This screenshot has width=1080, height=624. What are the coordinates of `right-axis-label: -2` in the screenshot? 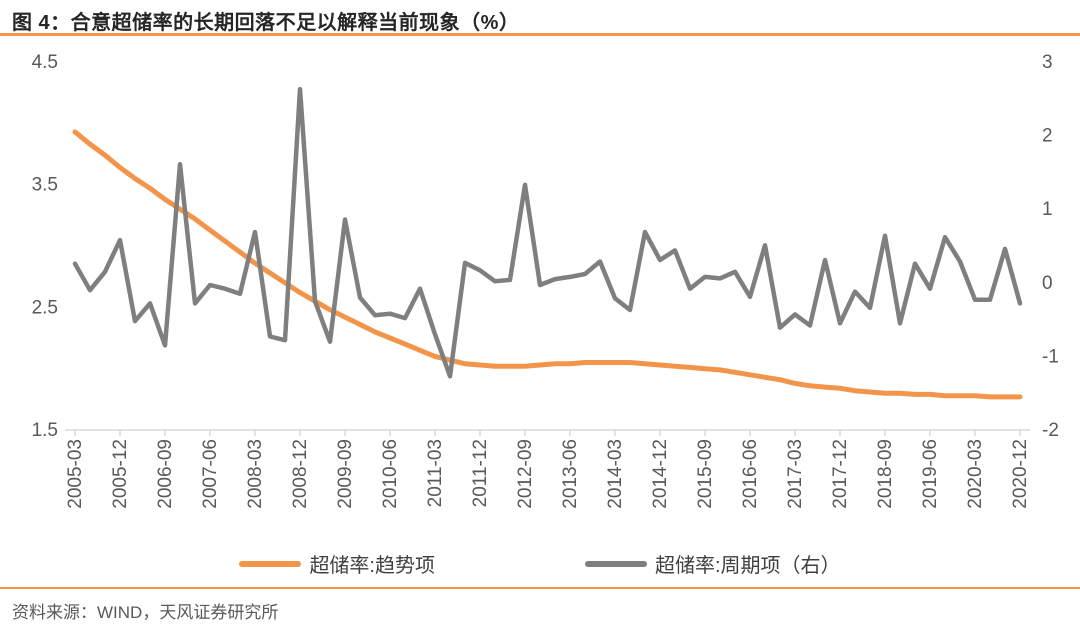 It's located at (1050, 430).